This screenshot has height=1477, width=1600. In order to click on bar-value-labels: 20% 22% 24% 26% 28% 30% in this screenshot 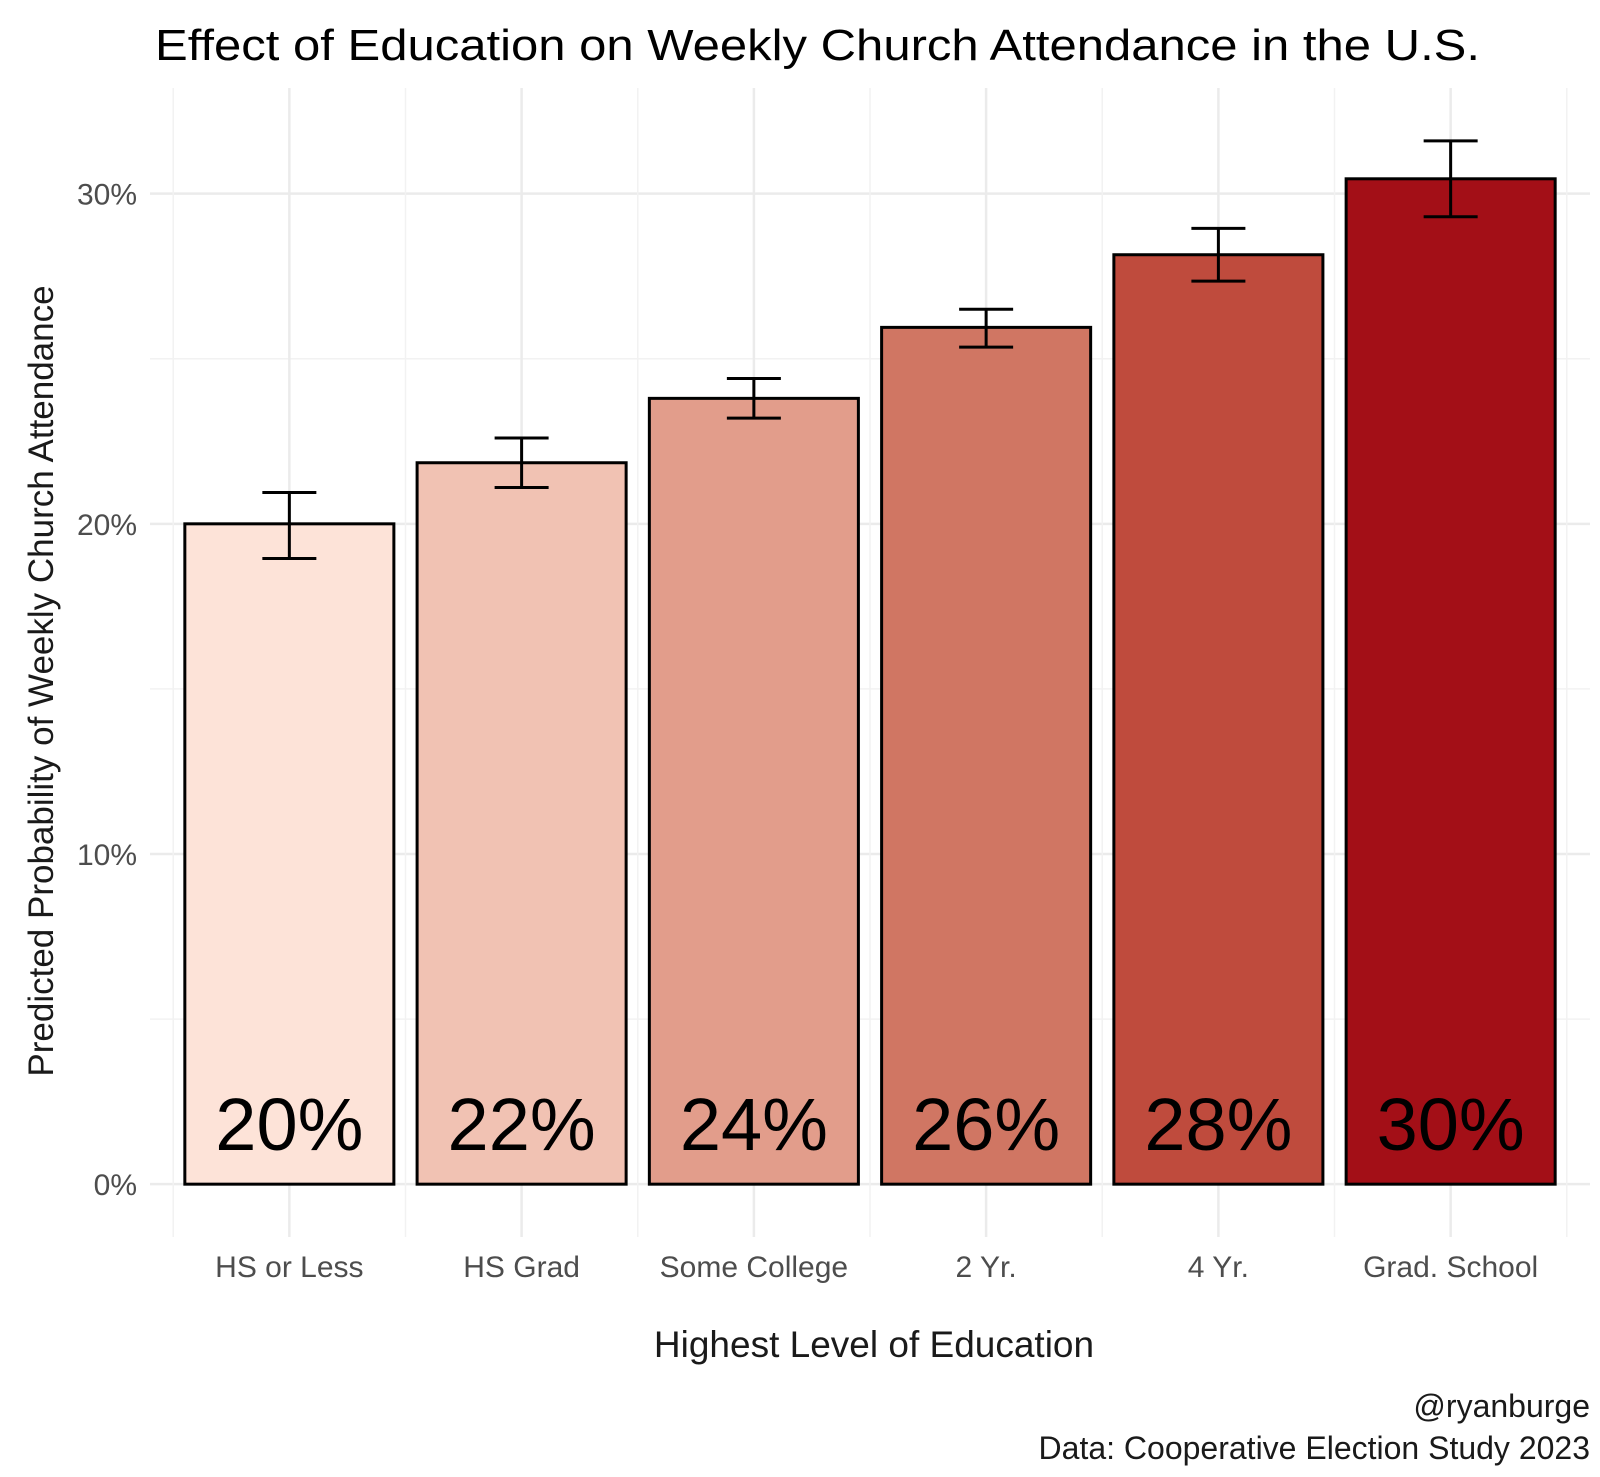, I will do `click(869, 1124)`.